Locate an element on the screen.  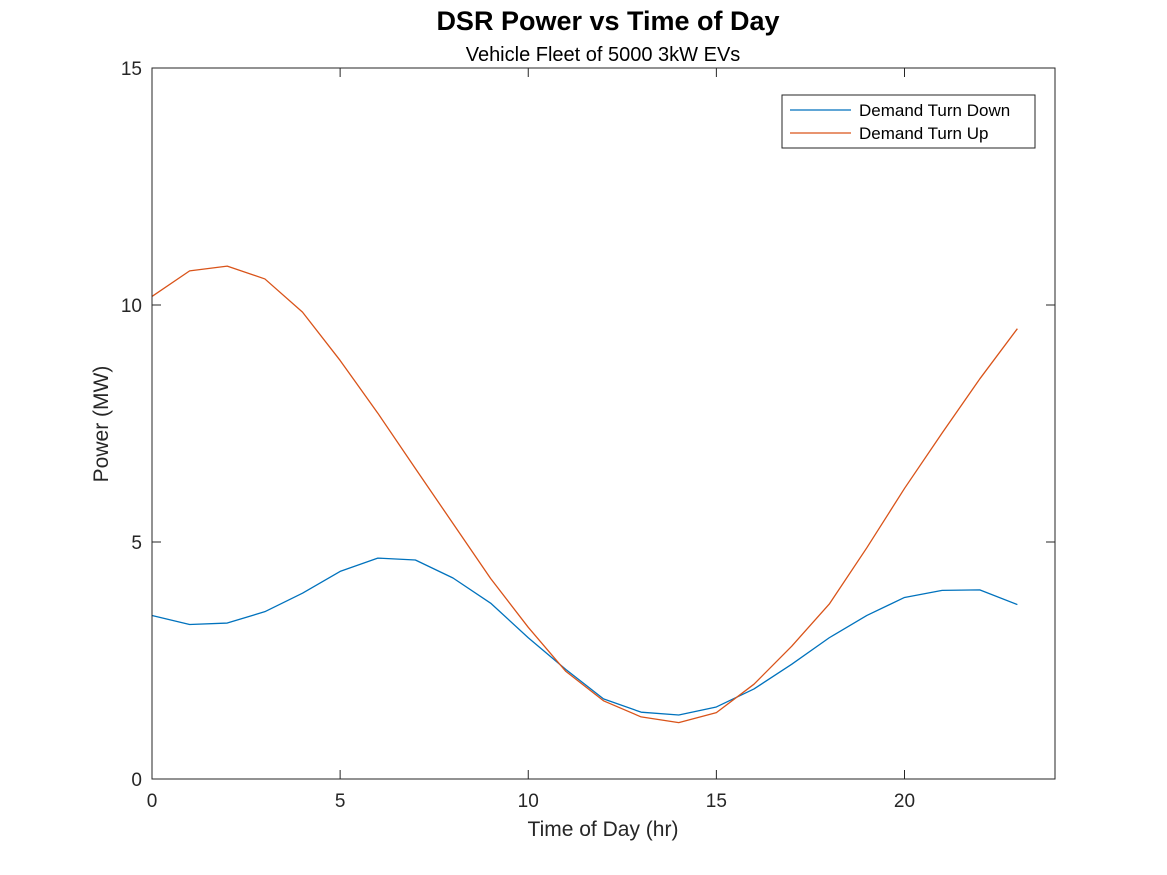
legend: Demand Turn Down Demand Turn Up is located at coordinates (908, 121).